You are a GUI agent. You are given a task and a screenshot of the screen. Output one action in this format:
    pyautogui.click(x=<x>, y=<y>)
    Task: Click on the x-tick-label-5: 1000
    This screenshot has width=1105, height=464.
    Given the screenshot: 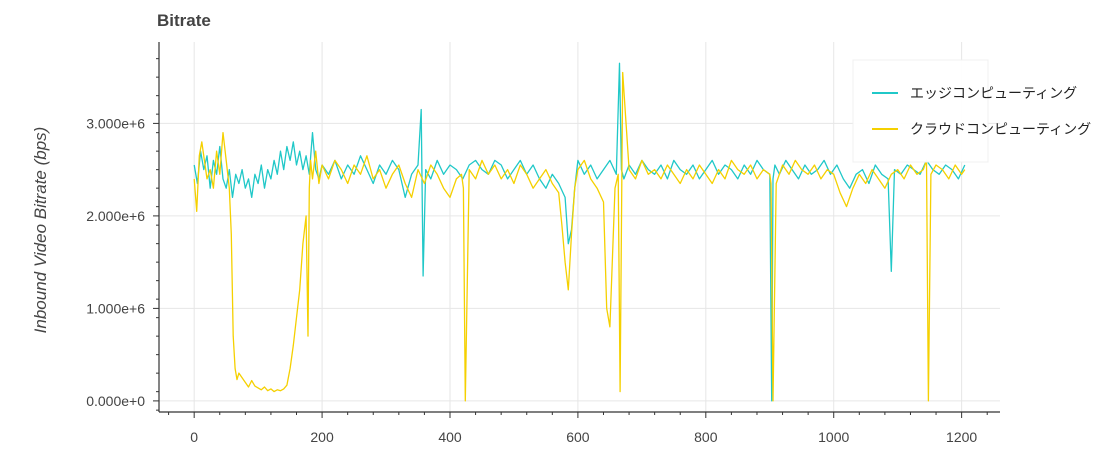 What is the action you would take?
    pyautogui.click(x=833, y=437)
    